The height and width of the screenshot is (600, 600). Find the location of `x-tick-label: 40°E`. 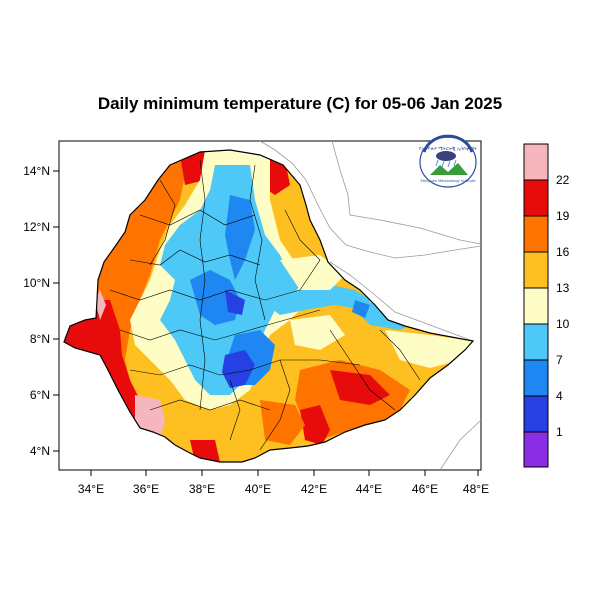

x-tick-label: 40°E is located at coordinates (258, 489).